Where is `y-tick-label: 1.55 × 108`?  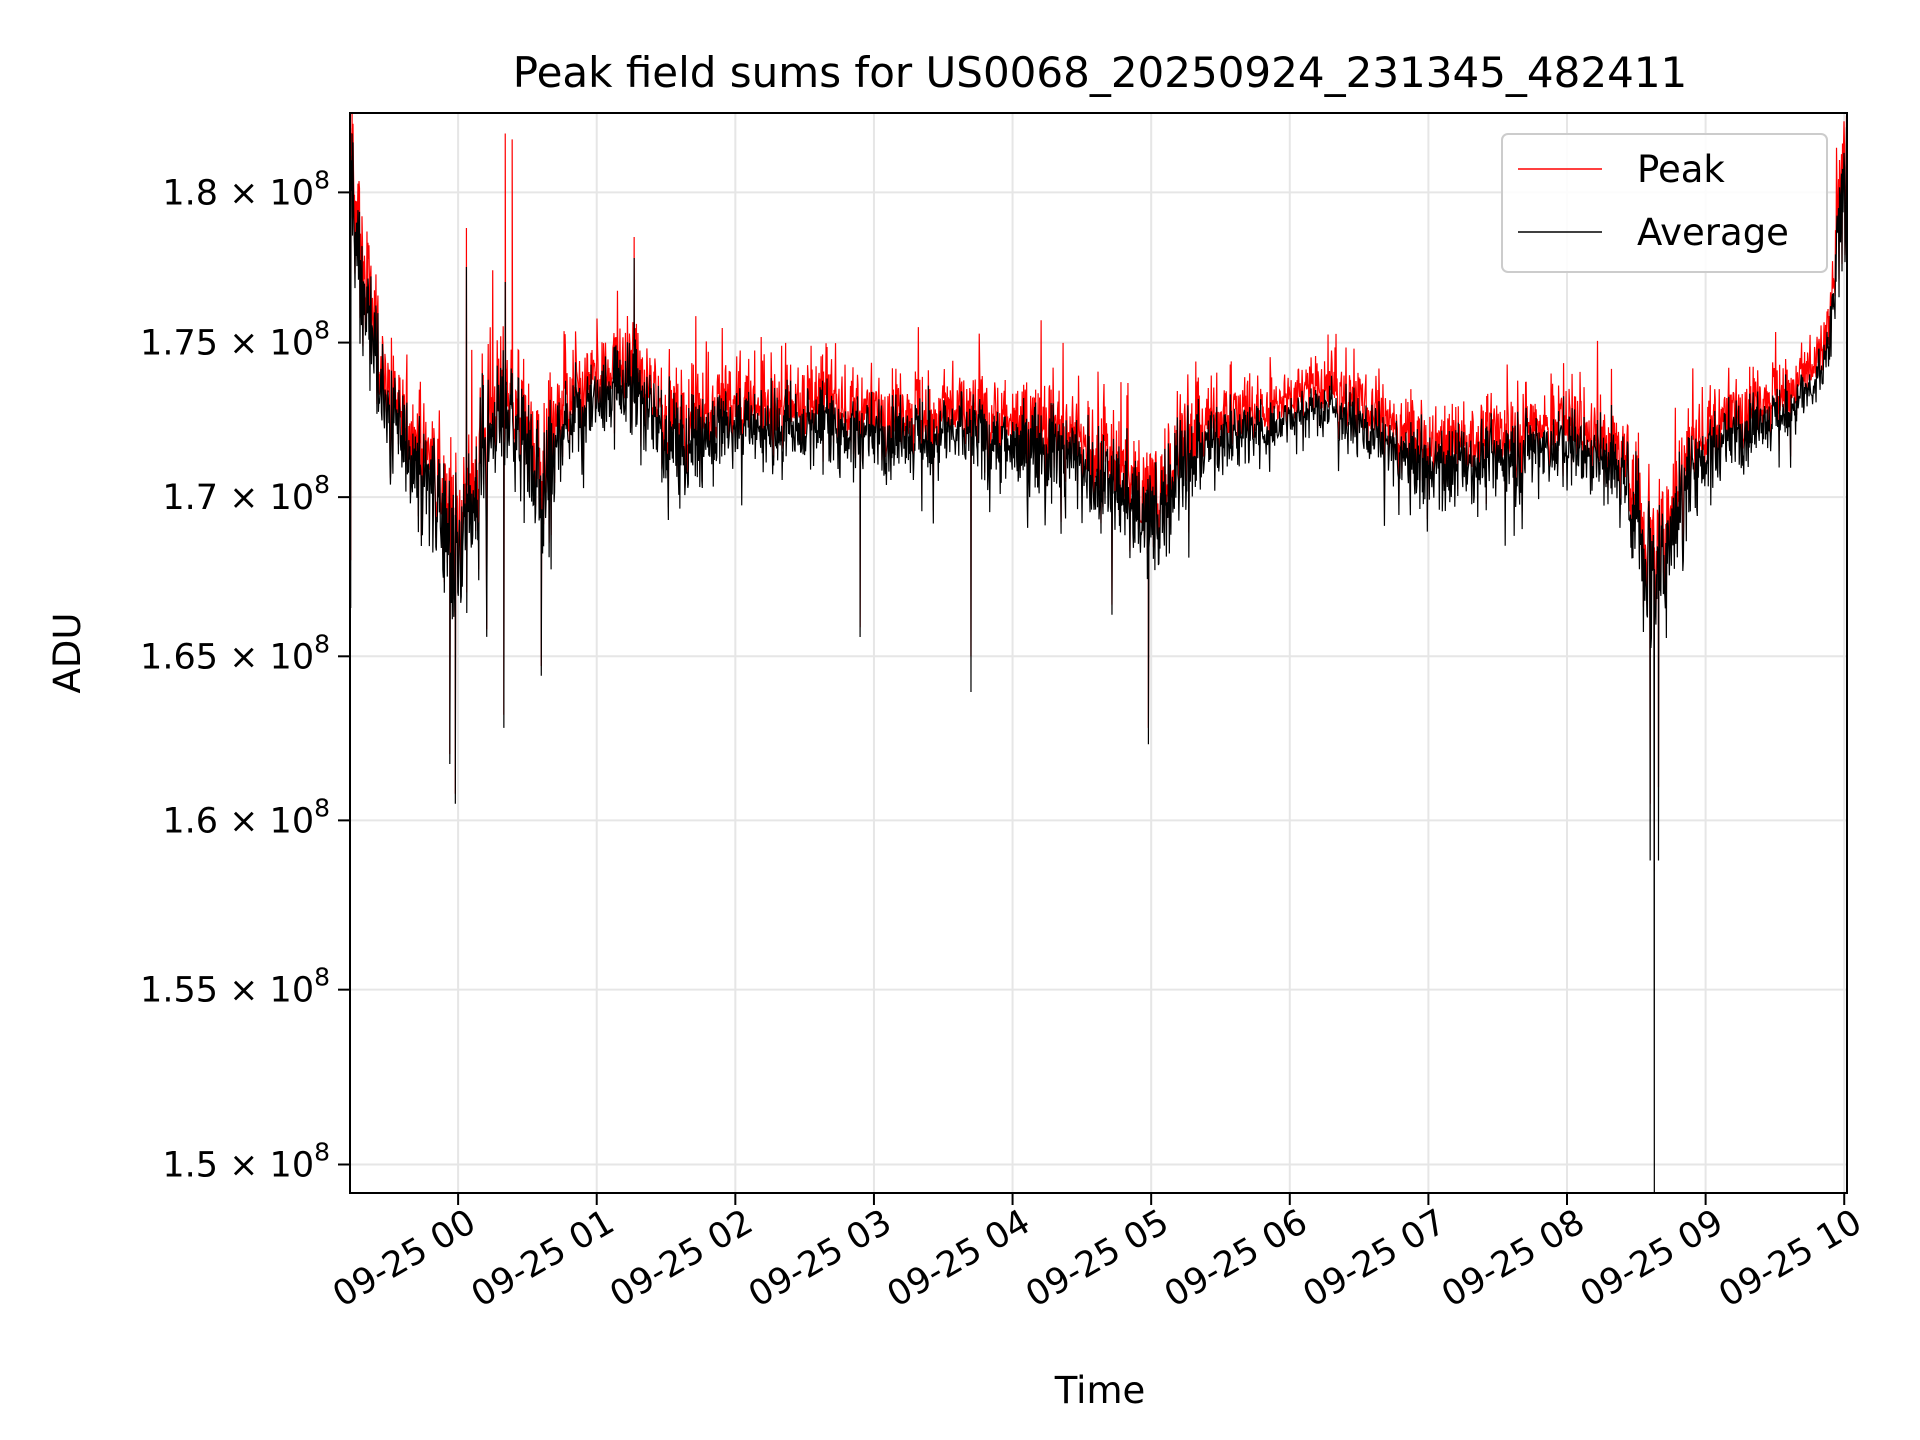 y-tick-label: 1.55 × 108 is located at coordinates (235, 987).